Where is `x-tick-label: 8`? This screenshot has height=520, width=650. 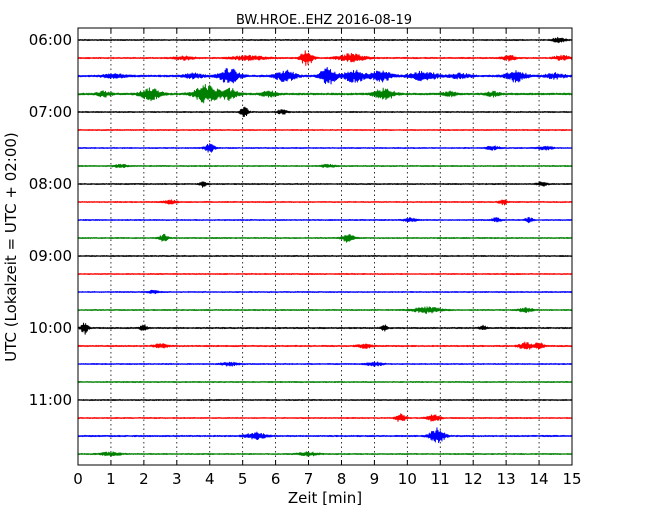
x-tick-label: 8 is located at coordinates (342, 479).